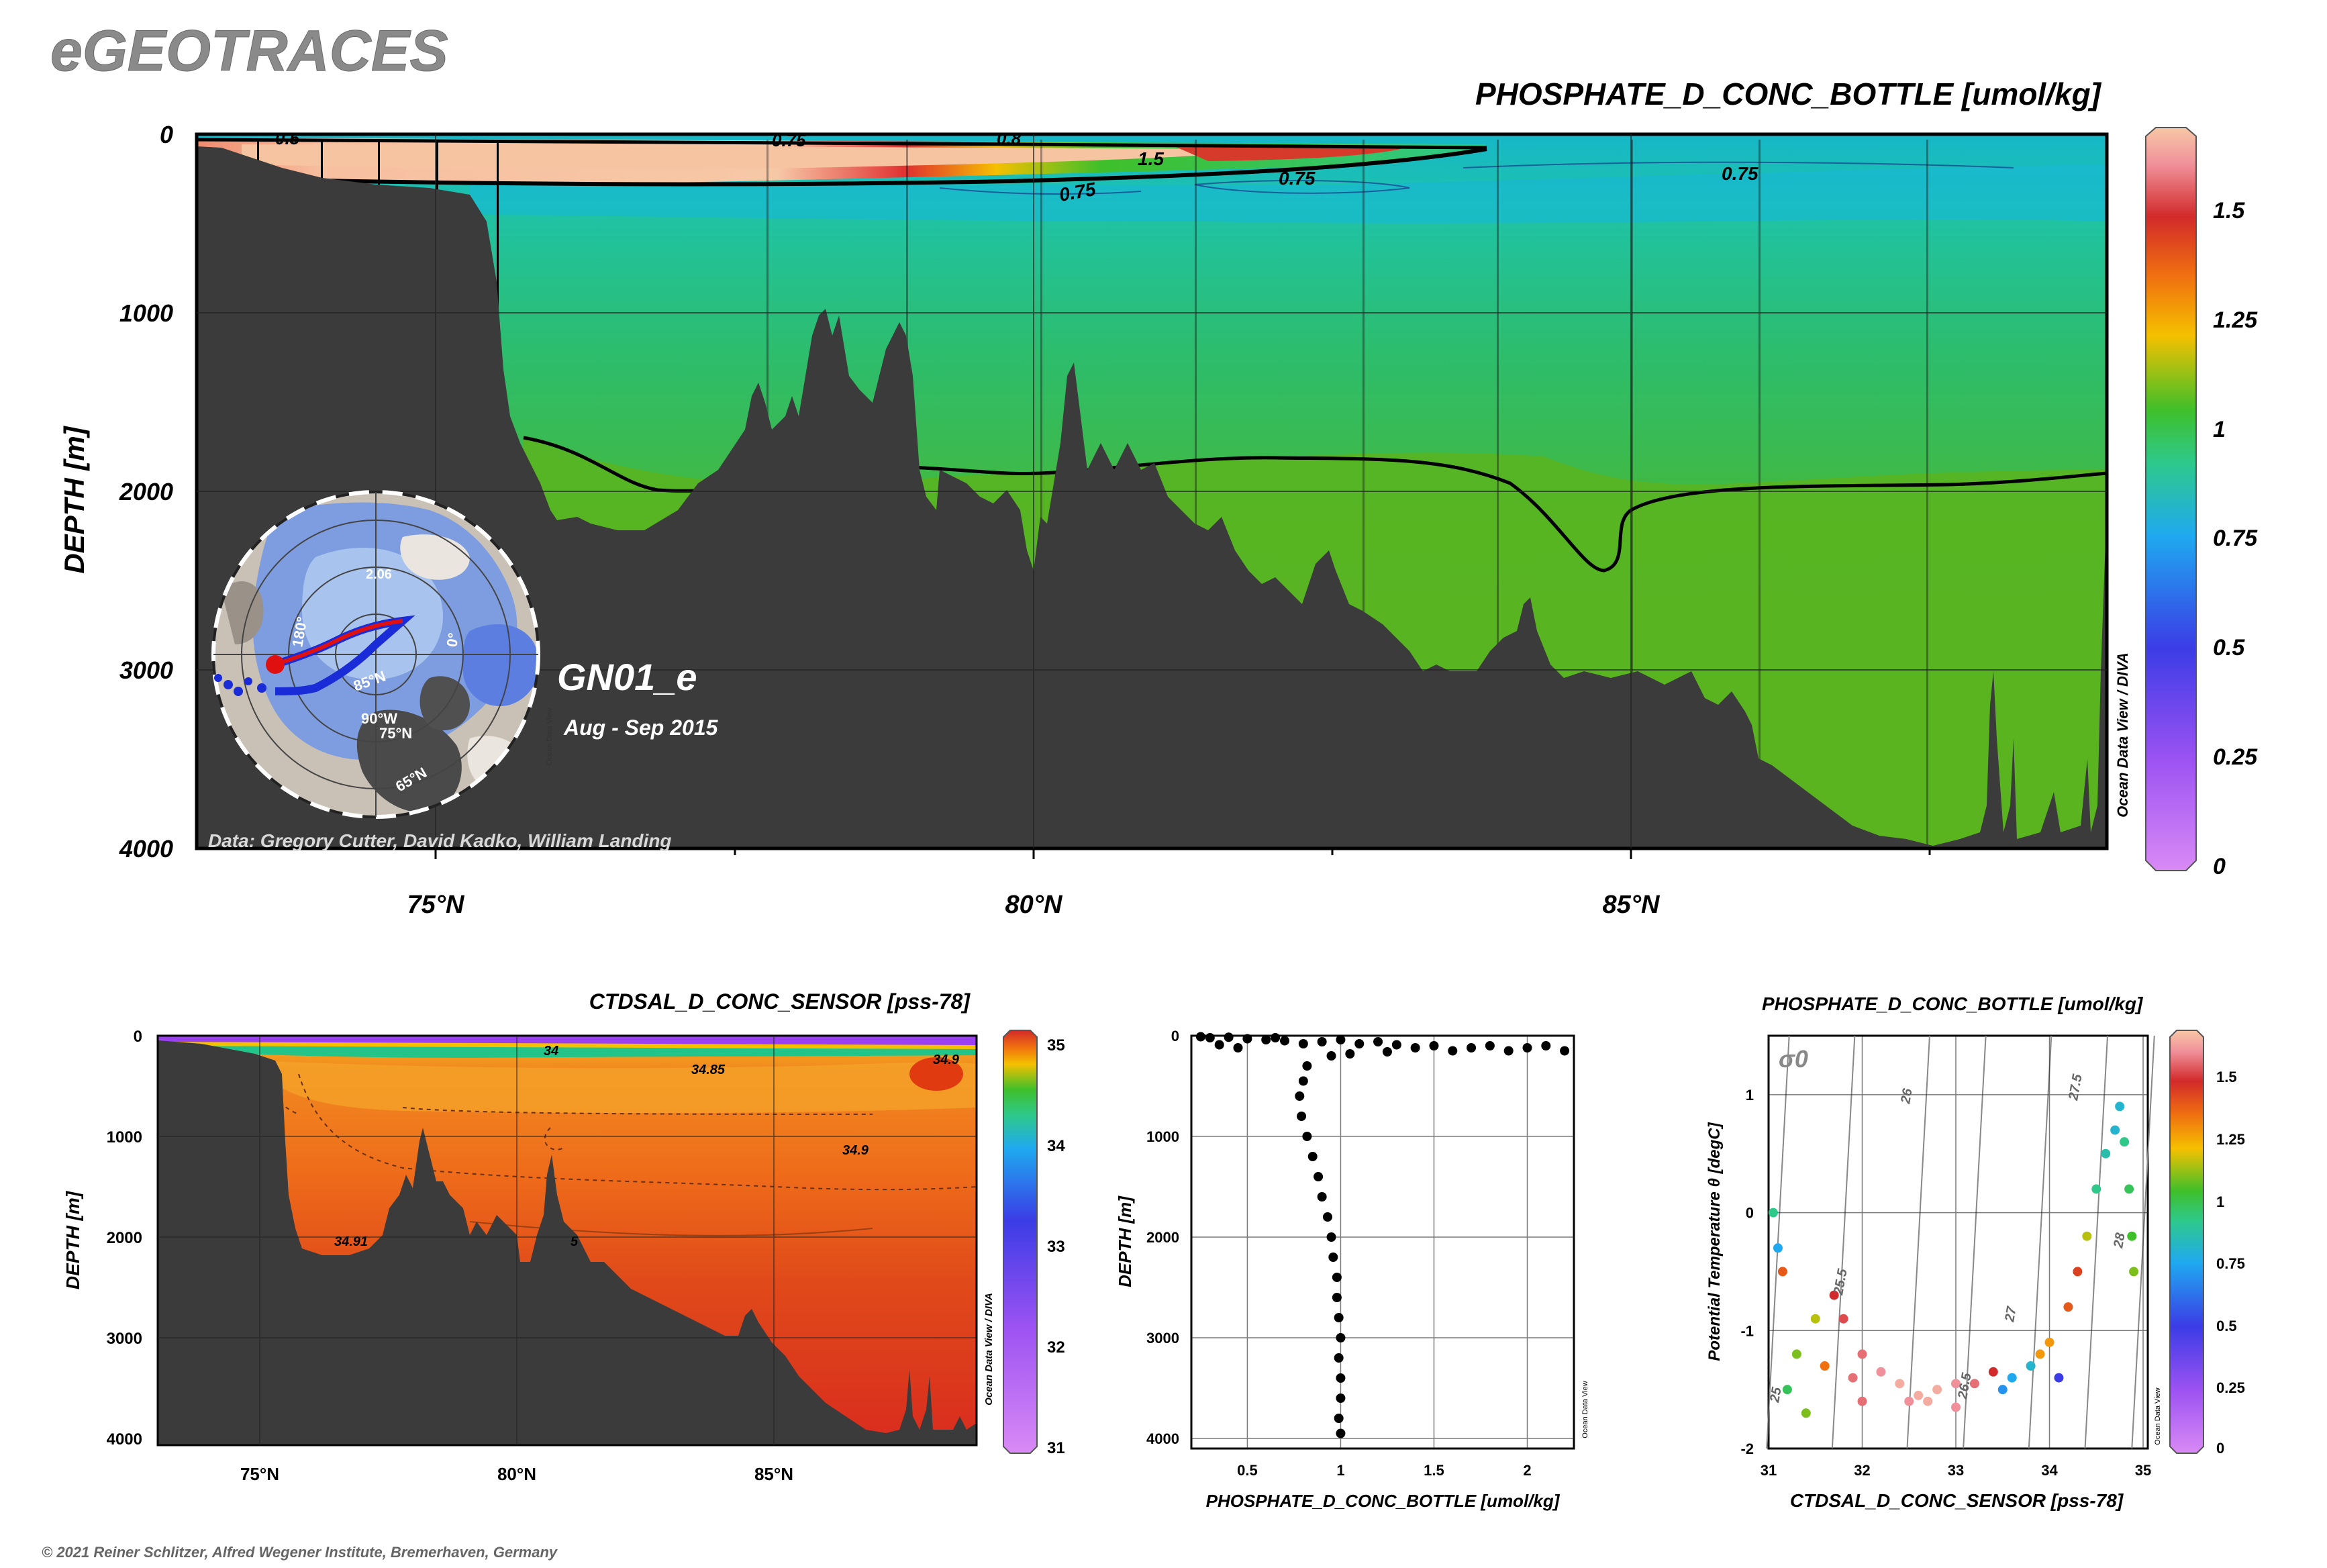  What do you see at coordinates (627, 677) in the screenshot?
I see `cruise-name: GN01_e` at bounding box center [627, 677].